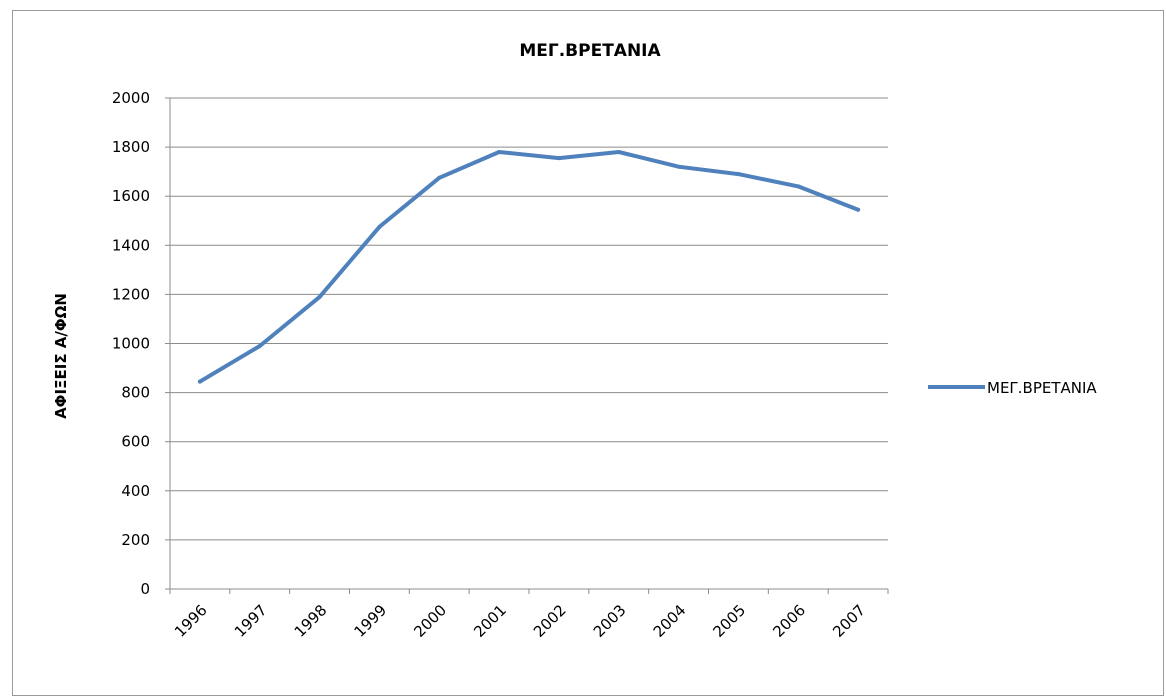  Describe the element at coordinates (131, 294) in the screenshot. I see `y-tick-label: 1200` at that location.